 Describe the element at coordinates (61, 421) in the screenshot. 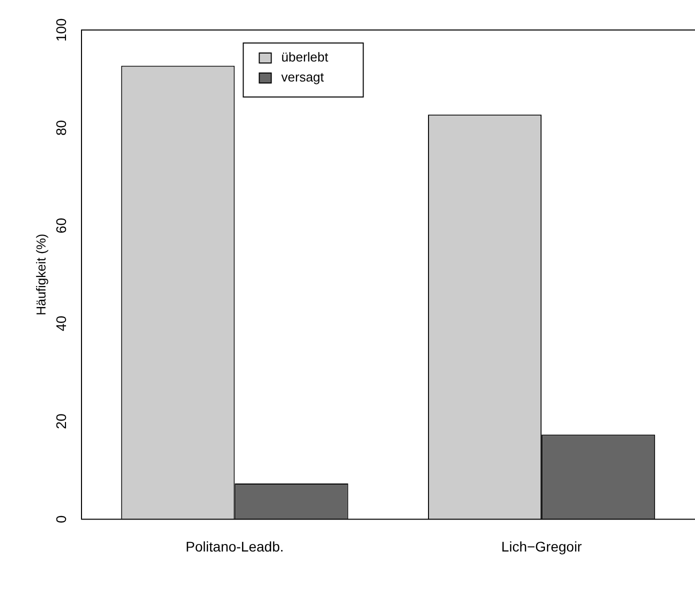

I see `y-tick-label: 20` at that location.